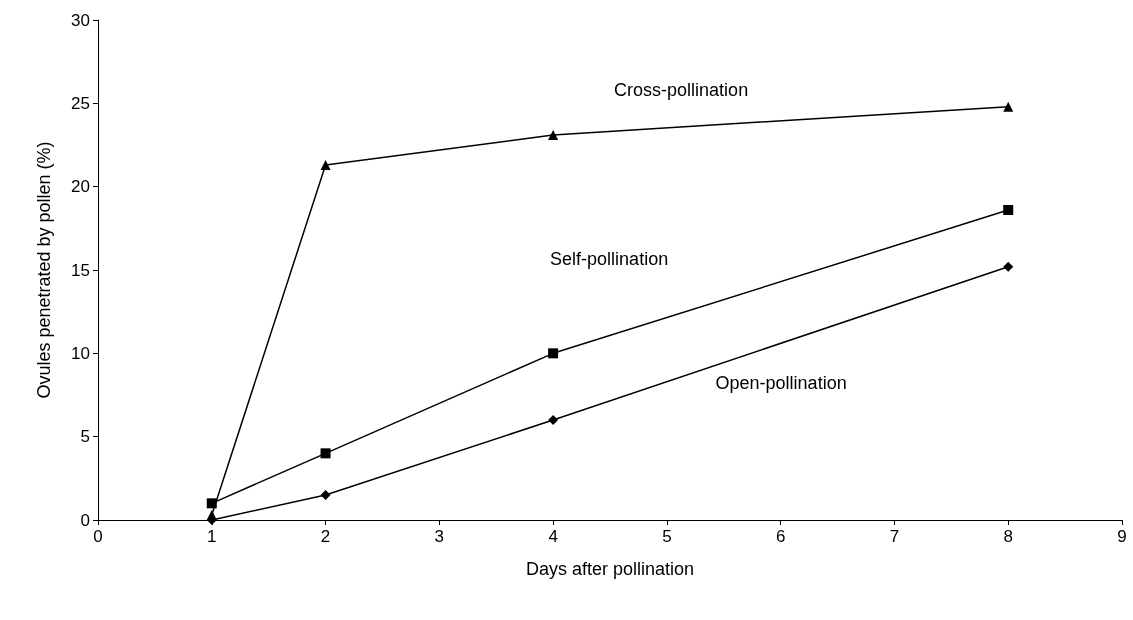 The width and height of the screenshot is (1133, 620). I want to click on series-label: Cross-pollination, so click(681, 90).